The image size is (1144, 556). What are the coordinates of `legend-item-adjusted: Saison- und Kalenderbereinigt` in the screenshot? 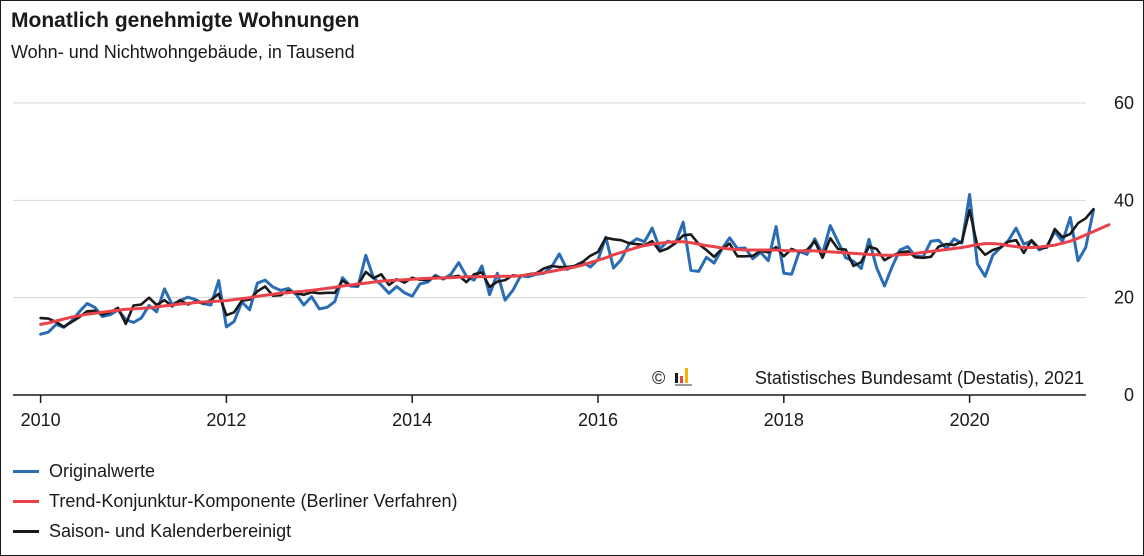 It's located at (235, 531).